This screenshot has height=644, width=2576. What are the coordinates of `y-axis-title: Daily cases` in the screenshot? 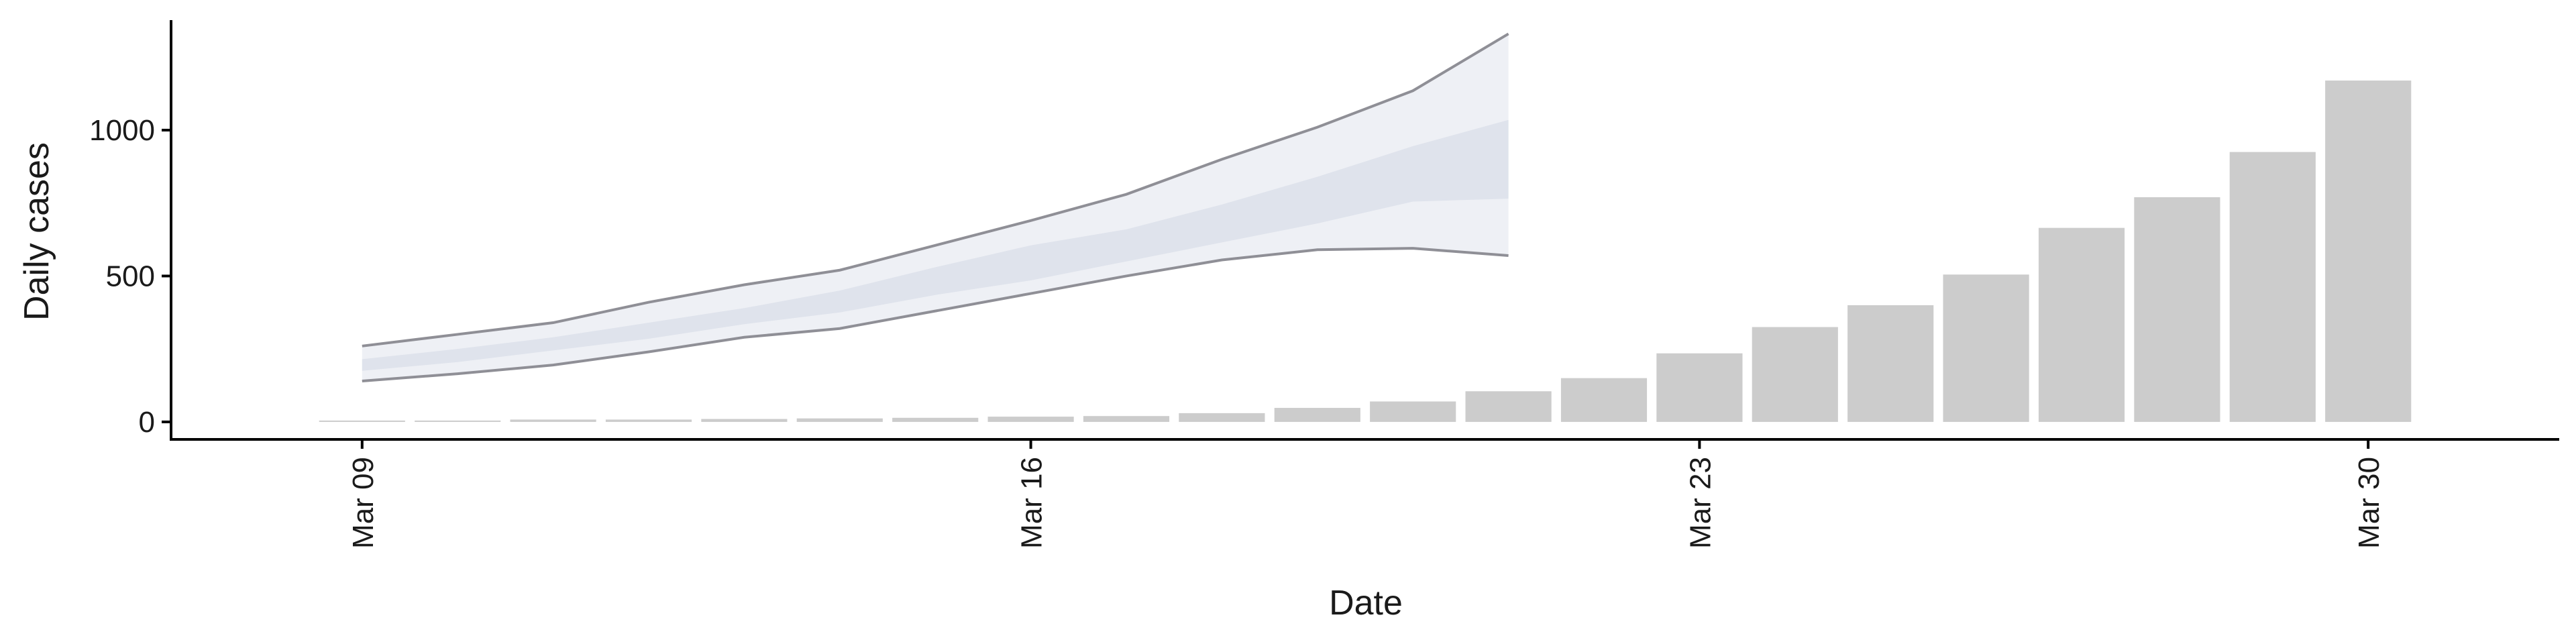 It's located at (36, 231).